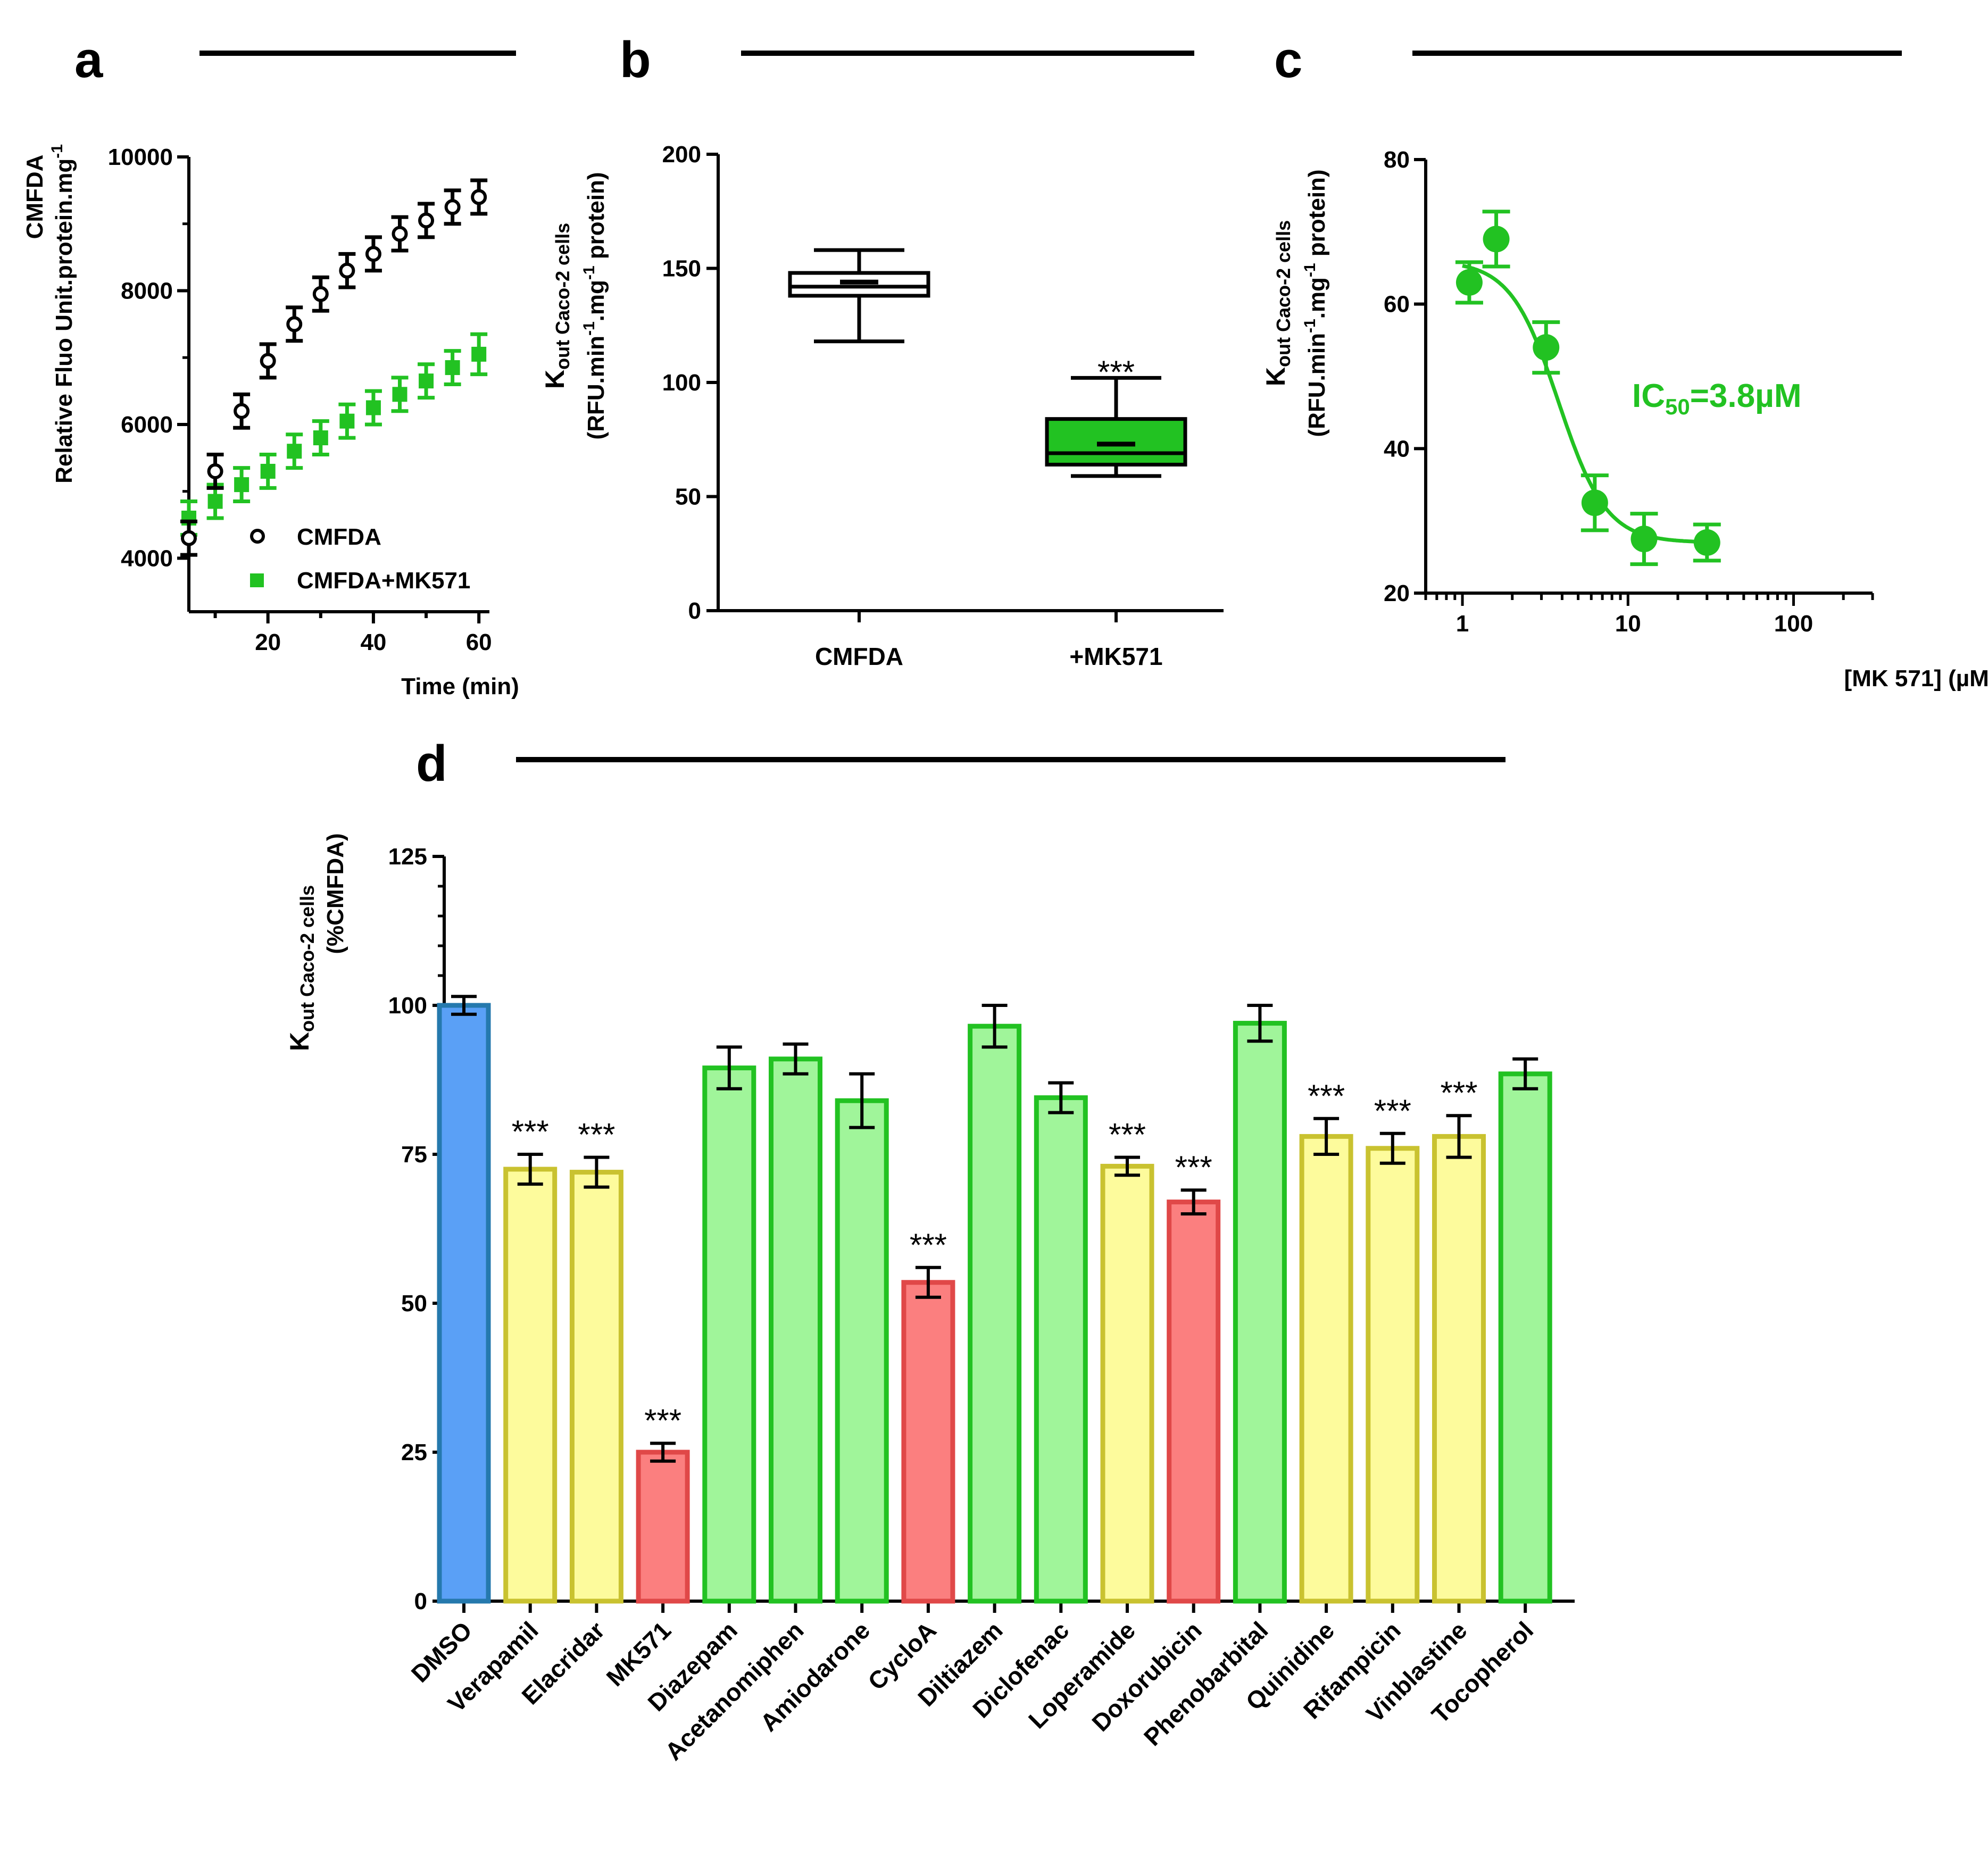  I want to click on panel-d-ytick-label: 125, so click(407, 857).